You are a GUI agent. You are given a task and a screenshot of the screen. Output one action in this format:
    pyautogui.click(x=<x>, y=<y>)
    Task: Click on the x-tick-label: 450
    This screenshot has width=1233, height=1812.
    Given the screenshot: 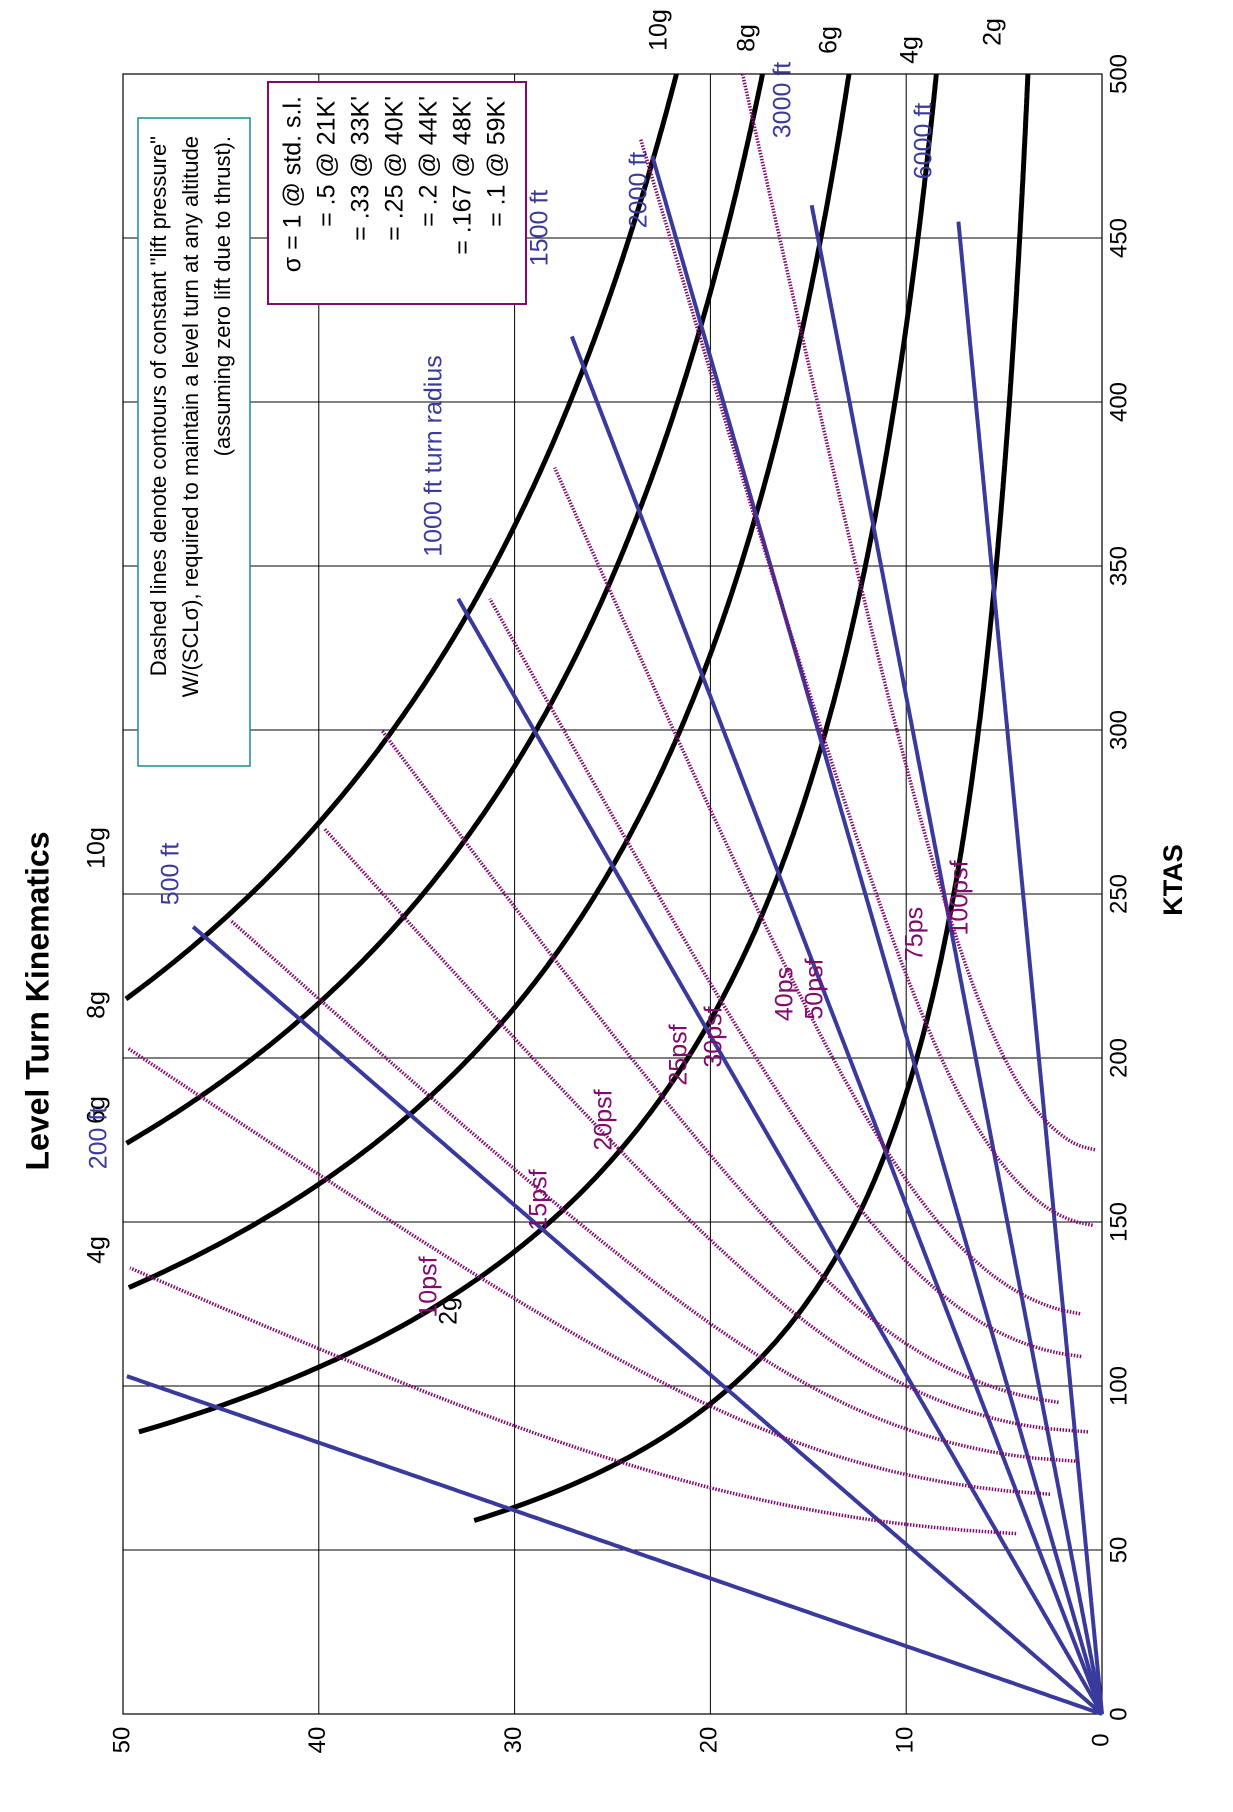 What is the action you would take?
    pyautogui.click(x=1118, y=238)
    